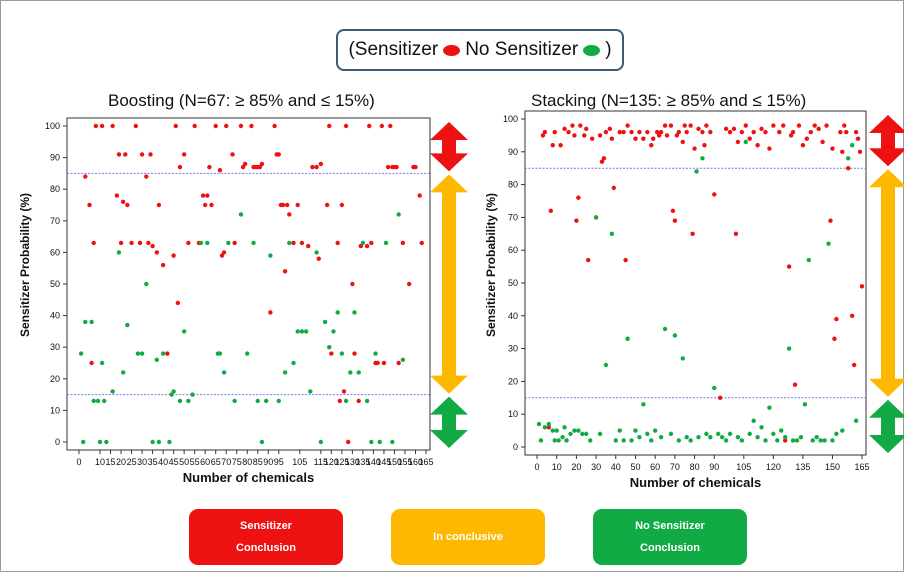 The image size is (904, 572). Describe the element at coordinates (383, 462) in the screenshot. I see `x-tick-label: 145` at that location.